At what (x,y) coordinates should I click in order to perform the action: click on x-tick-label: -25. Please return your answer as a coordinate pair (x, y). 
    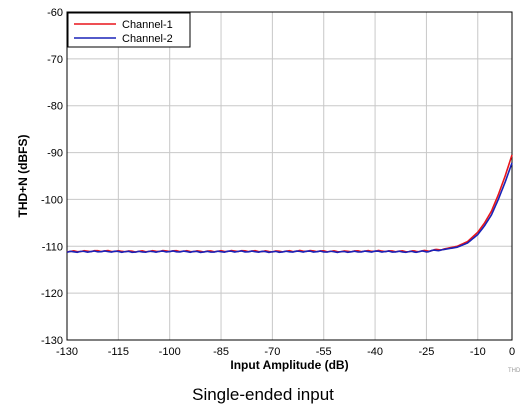
    Looking at the image, I should click on (426, 352).